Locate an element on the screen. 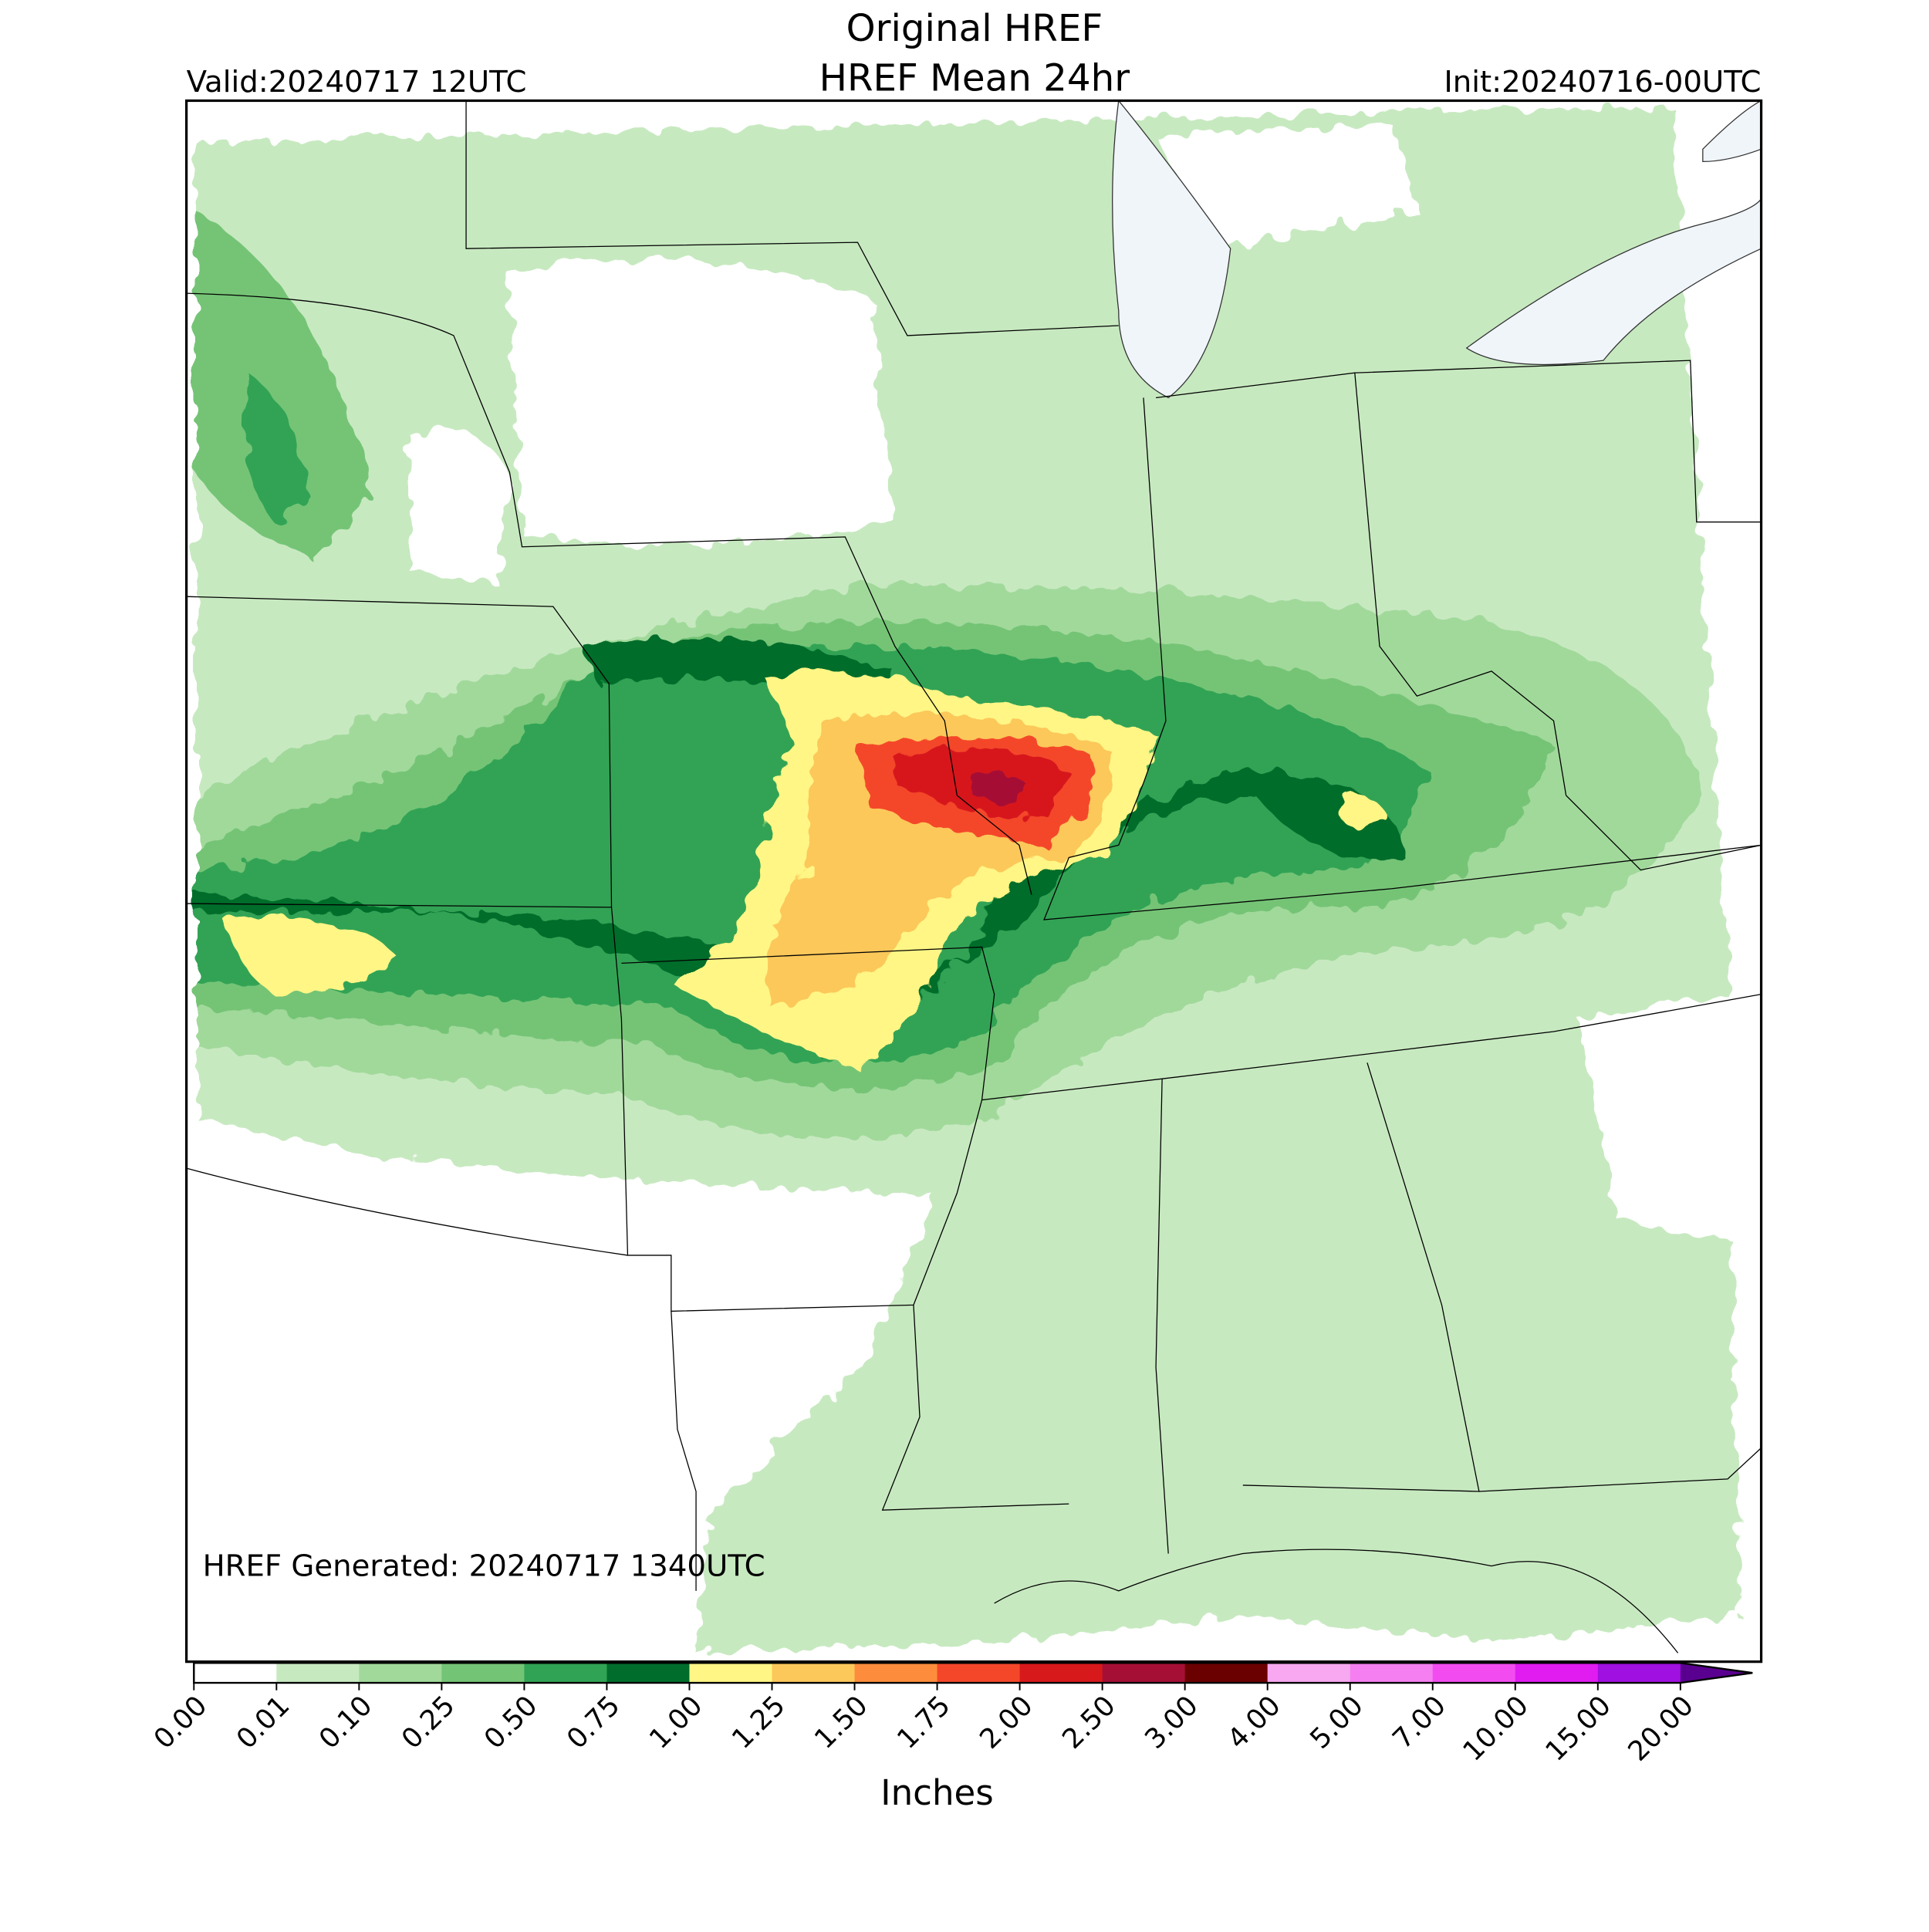  colorbar-tick-label: 5.00 is located at coordinates (1337, 1722).